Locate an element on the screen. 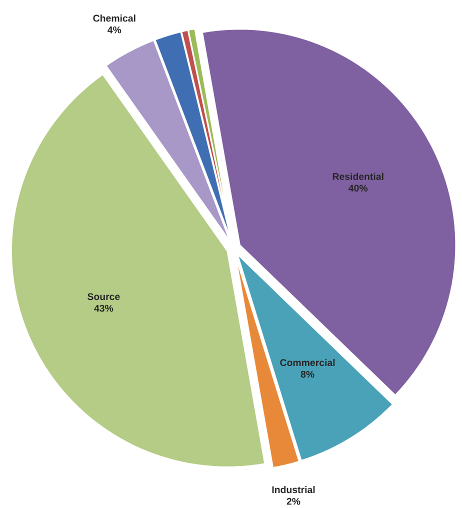 Image resolution: width=462 pixels, height=508 pixels. data-label: 8% is located at coordinates (307, 374).